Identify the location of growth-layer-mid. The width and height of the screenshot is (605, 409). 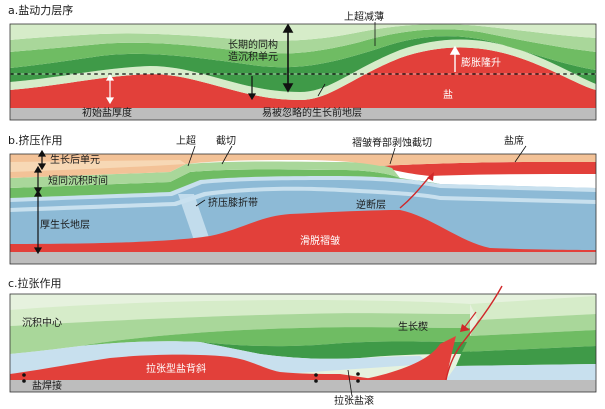
(303, 49).